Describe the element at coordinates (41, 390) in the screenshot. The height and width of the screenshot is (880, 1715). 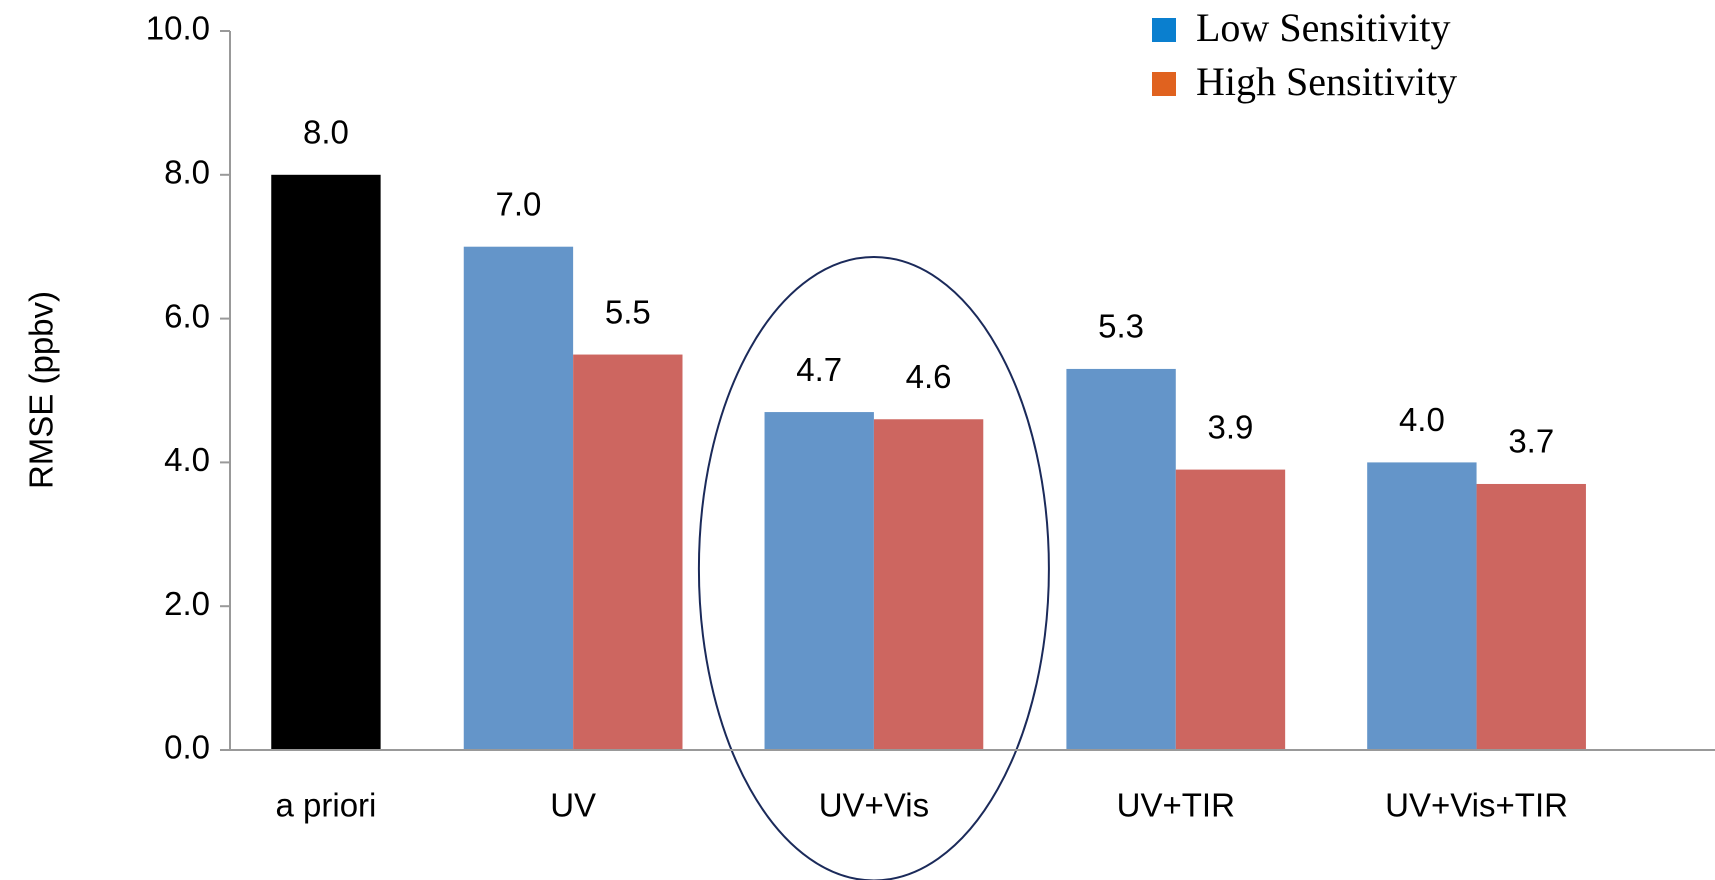
I see `y-axis-label: RMSE (ppbv)` at that location.